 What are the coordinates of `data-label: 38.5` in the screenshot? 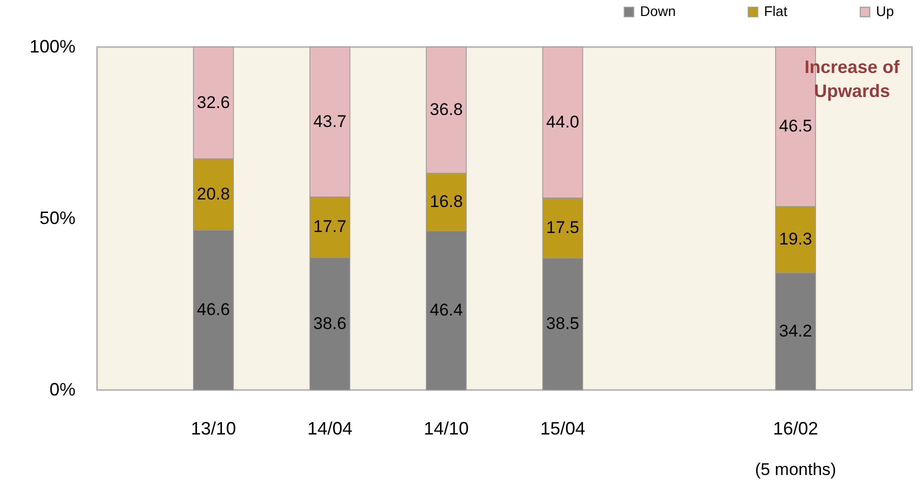 It's located at (563, 323).